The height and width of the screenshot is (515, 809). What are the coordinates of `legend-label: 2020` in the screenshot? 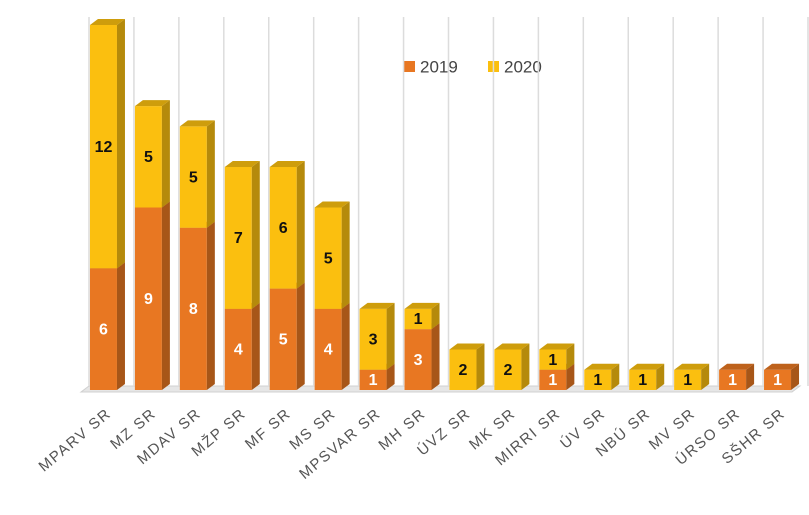 It's located at (523, 66).